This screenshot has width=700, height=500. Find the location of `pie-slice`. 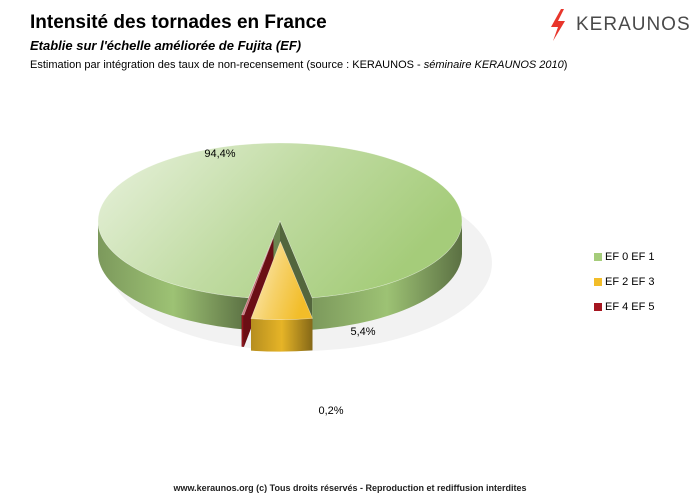

pie-slice is located at coordinates (281, 296).